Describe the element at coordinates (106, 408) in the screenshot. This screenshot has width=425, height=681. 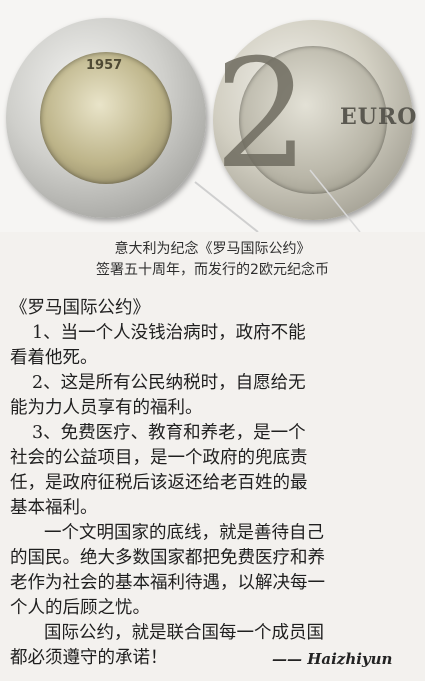
I see `text-line: 能为力人员享有的福利。` at that location.